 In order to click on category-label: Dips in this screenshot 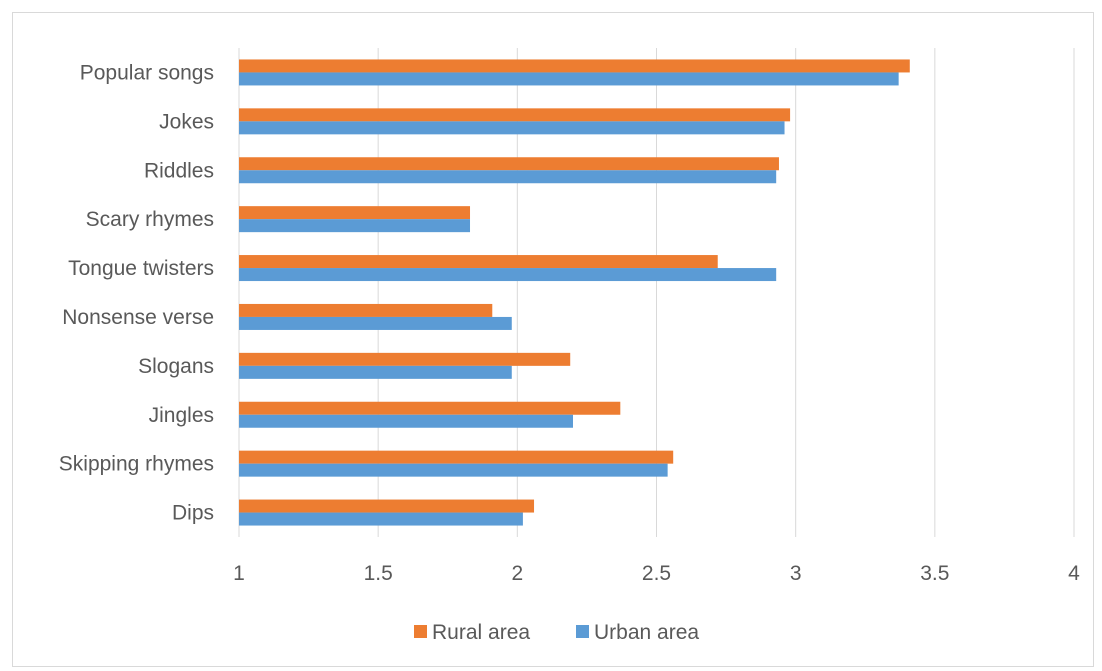, I will do `click(193, 513)`.